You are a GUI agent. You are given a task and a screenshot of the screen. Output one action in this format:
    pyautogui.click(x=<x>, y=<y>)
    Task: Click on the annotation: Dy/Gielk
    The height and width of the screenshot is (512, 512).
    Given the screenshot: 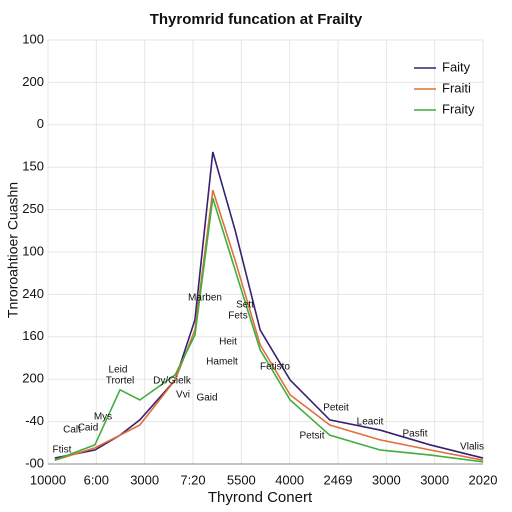 What is the action you would take?
    pyautogui.click(x=172, y=381)
    